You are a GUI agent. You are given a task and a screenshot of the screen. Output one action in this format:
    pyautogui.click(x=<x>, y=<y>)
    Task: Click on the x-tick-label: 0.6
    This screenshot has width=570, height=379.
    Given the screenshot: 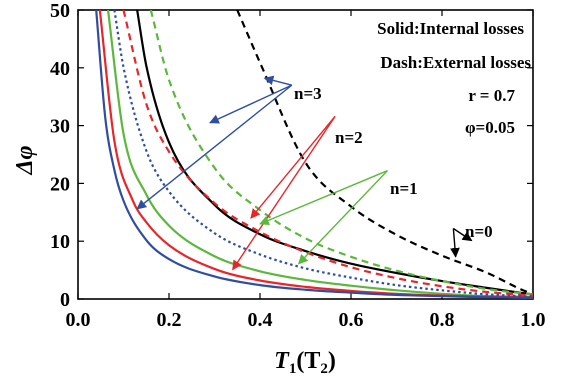 What is the action you would take?
    pyautogui.click(x=351, y=320)
    